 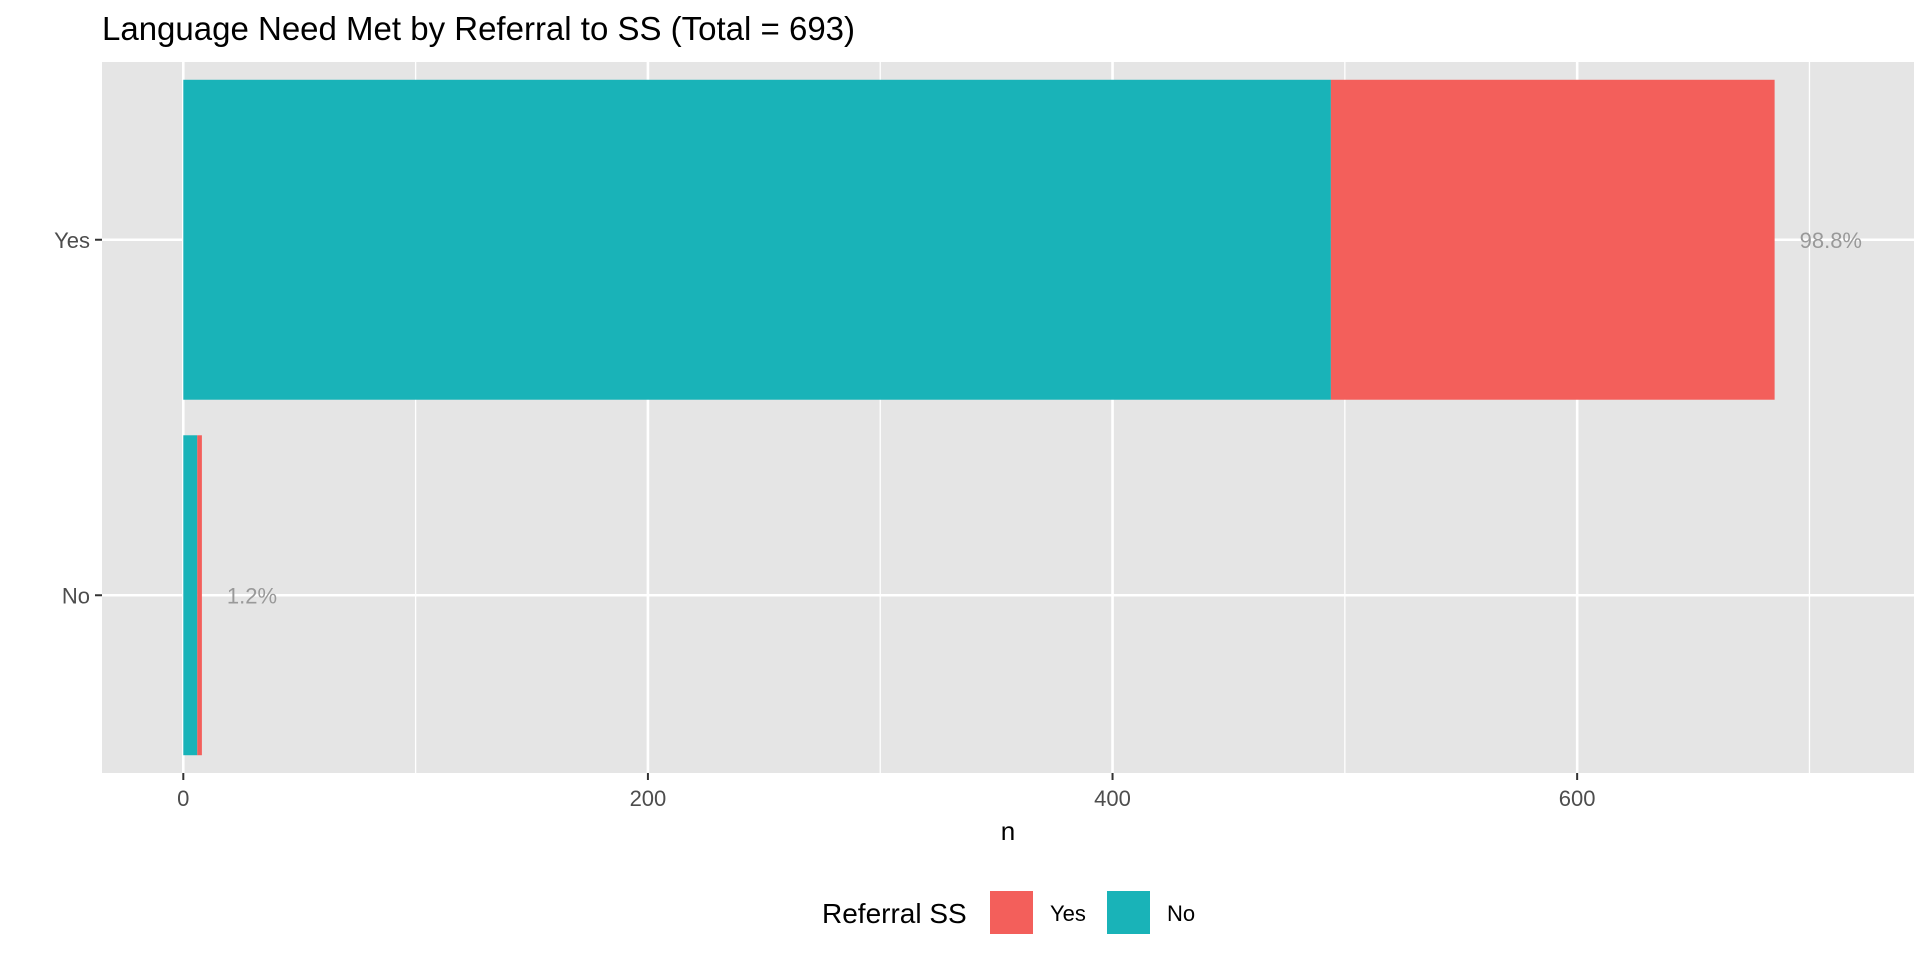 What do you see at coordinates (1068, 913) in the screenshot?
I see `legend-label-yes: Yes` at bounding box center [1068, 913].